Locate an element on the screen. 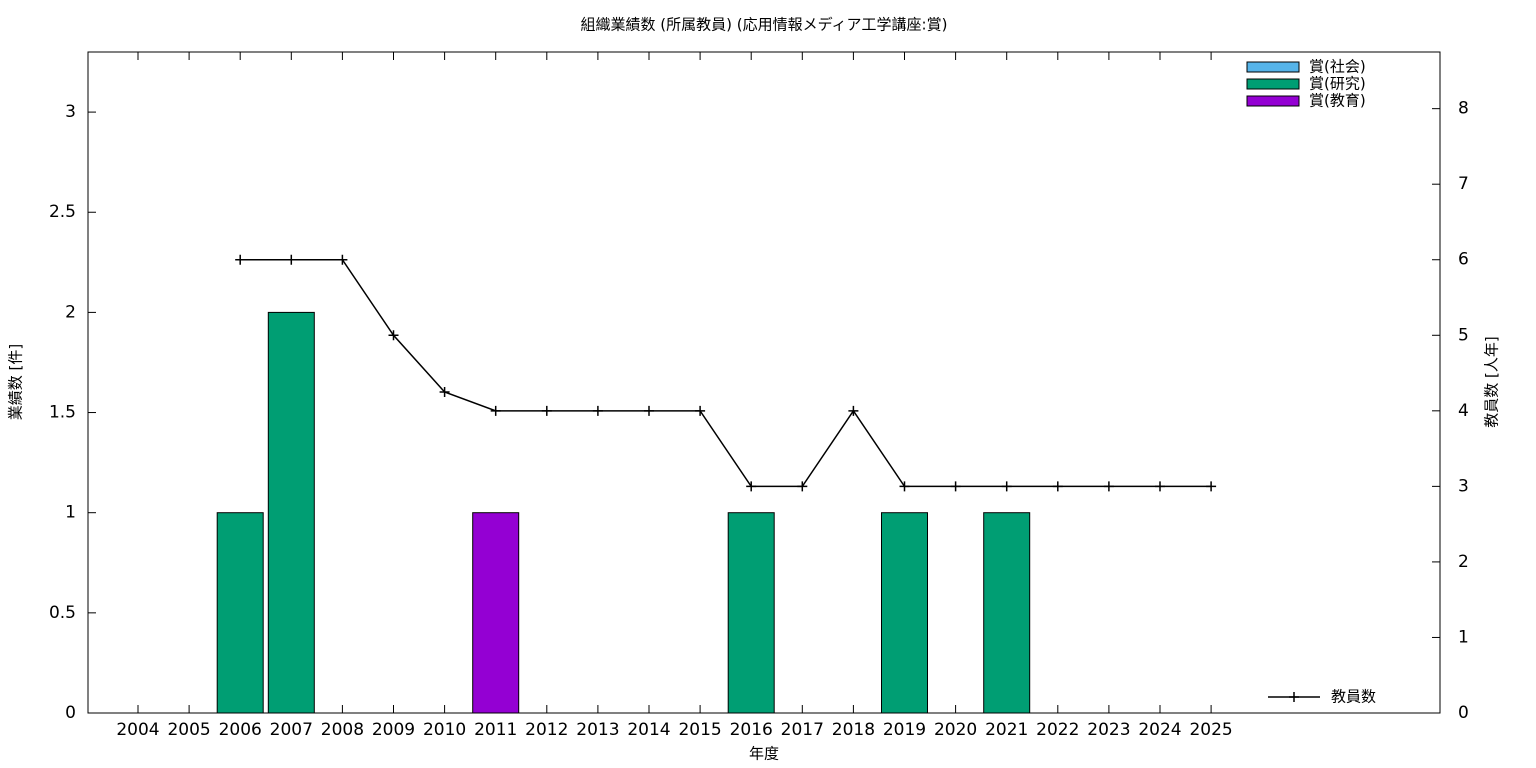 The image size is (1536, 768). y-axis-label: 業績数 [件] is located at coordinates (16, 382).